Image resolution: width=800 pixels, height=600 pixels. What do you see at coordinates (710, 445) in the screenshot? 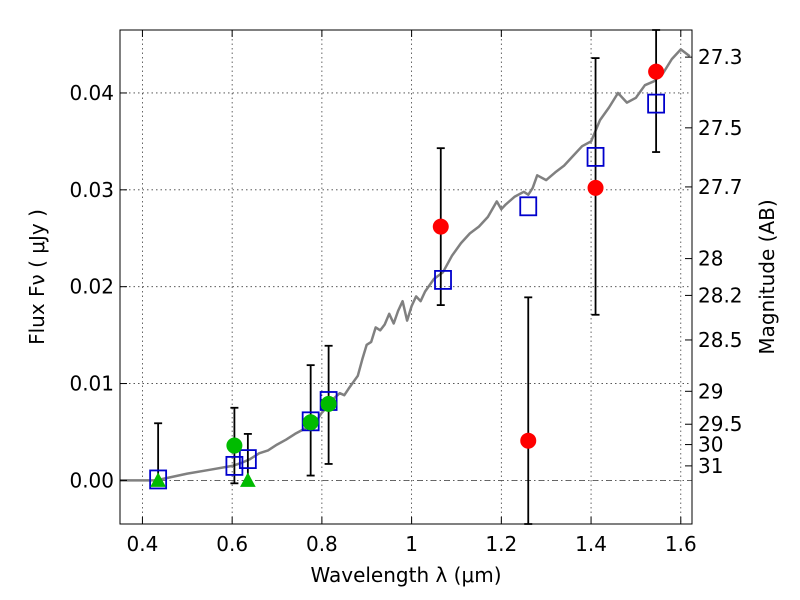
I see `right-tick-label: 30` at bounding box center [710, 445].